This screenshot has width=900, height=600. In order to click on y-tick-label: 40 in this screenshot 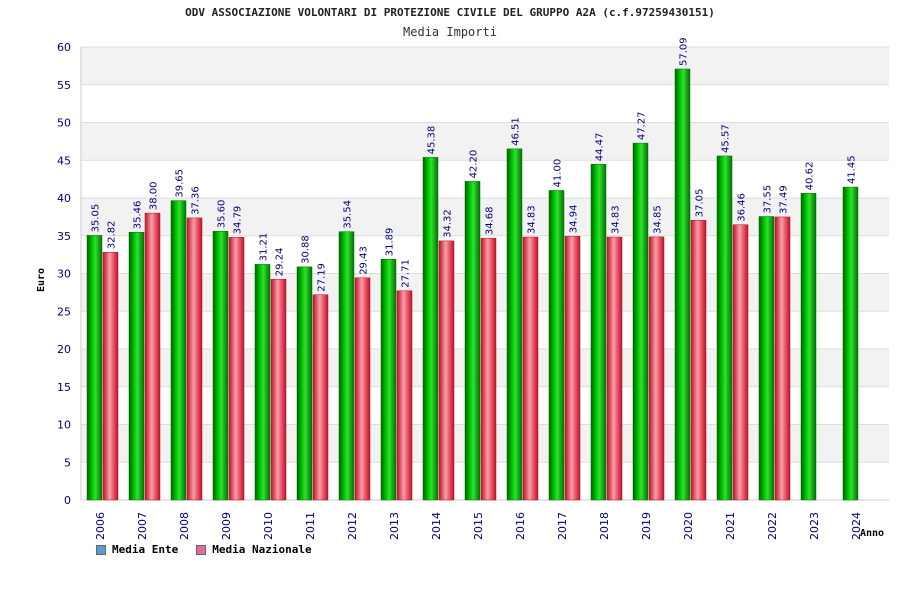, I will do `click(64, 198)`.